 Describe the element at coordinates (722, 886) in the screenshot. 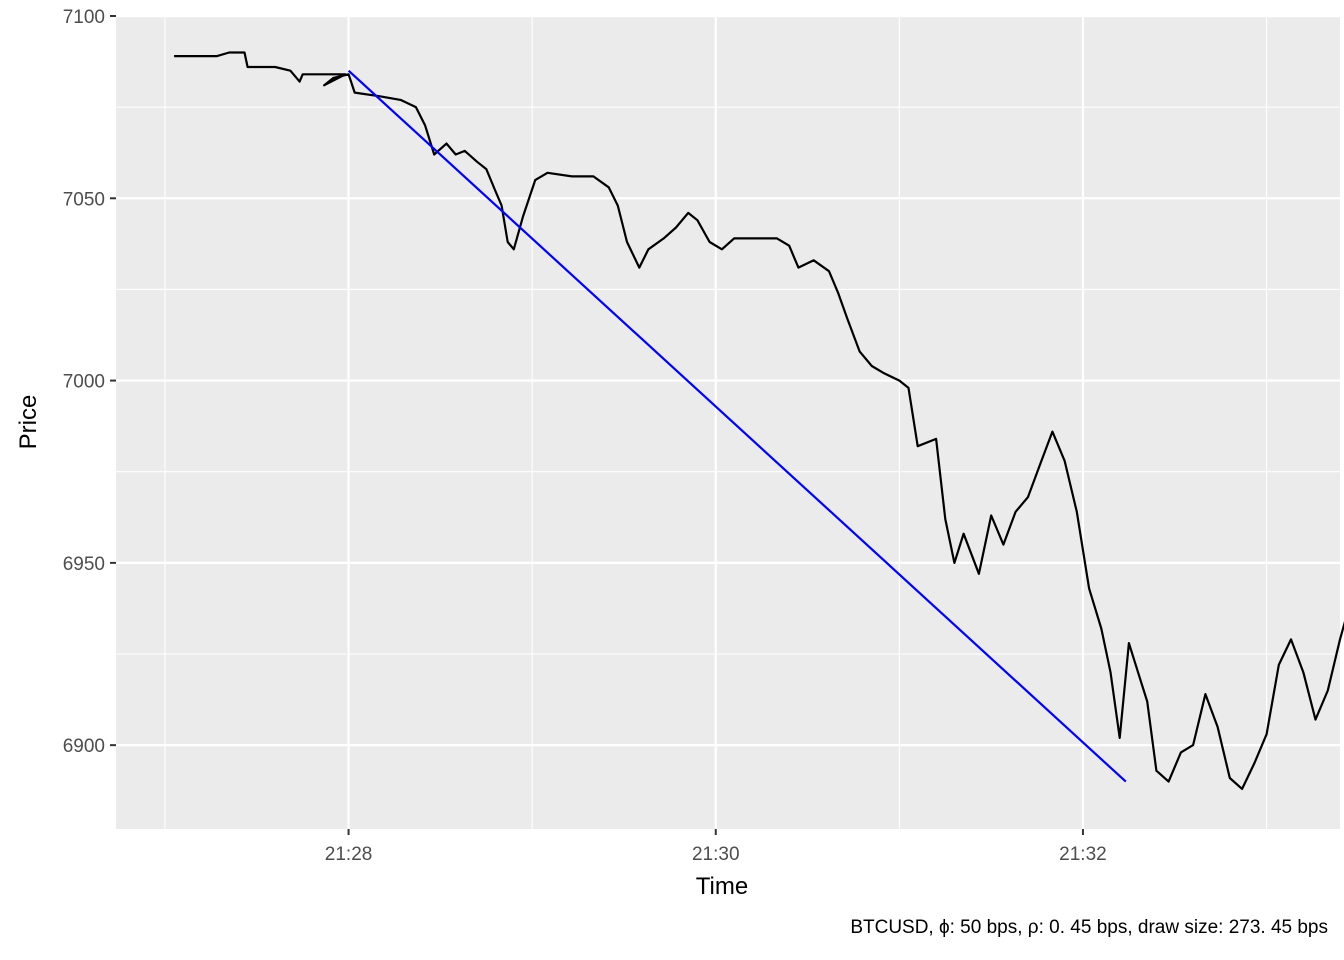

I see `x-axis-title: Time` at that location.